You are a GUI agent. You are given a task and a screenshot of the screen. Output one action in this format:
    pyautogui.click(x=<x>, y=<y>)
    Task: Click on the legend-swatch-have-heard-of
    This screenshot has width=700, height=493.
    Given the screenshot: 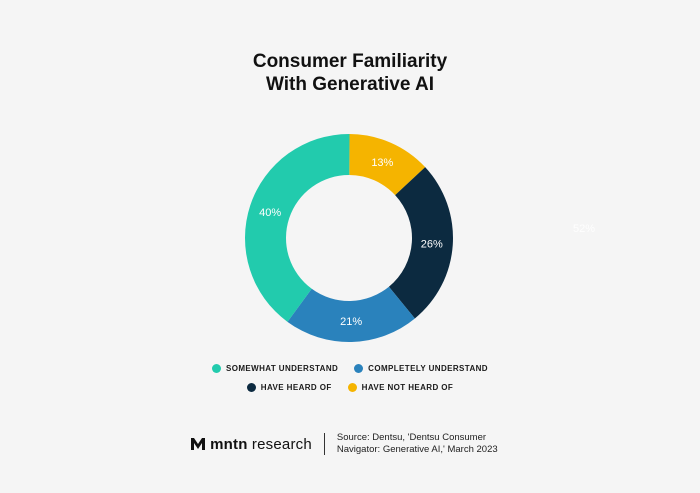 What is the action you would take?
    pyautogui.click(x=251, y=387)
    